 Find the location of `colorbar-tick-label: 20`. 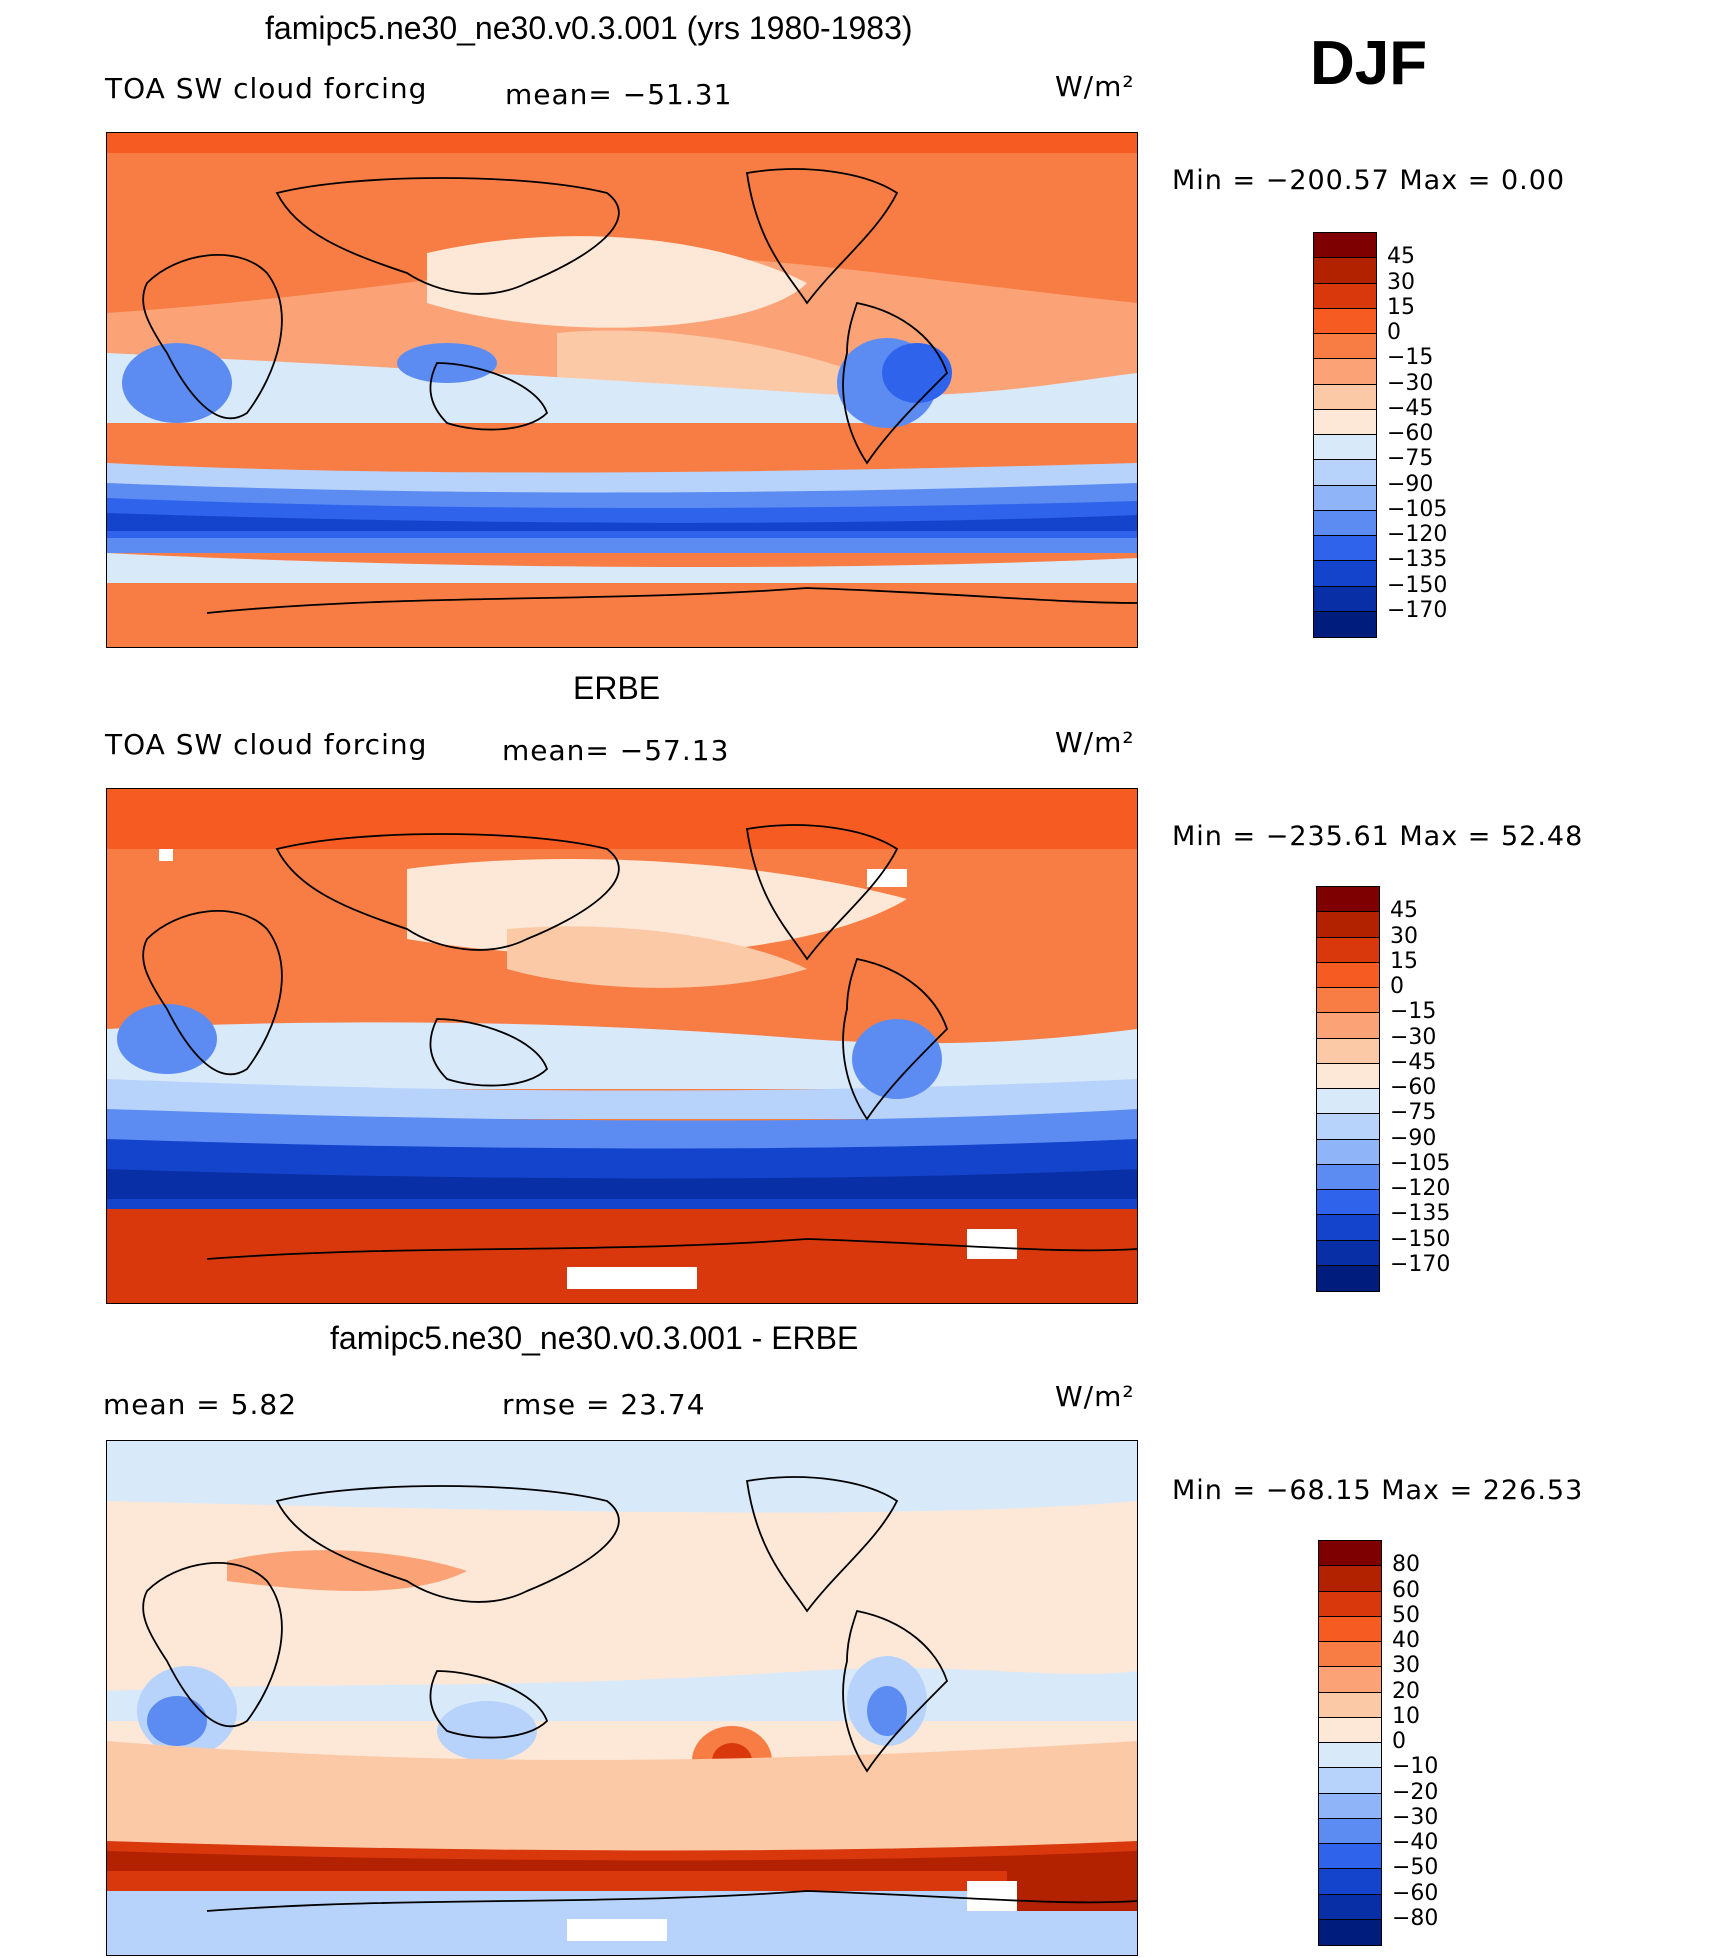

colorbar-tick-label: 20 is located at coordinates (1406, 1691).